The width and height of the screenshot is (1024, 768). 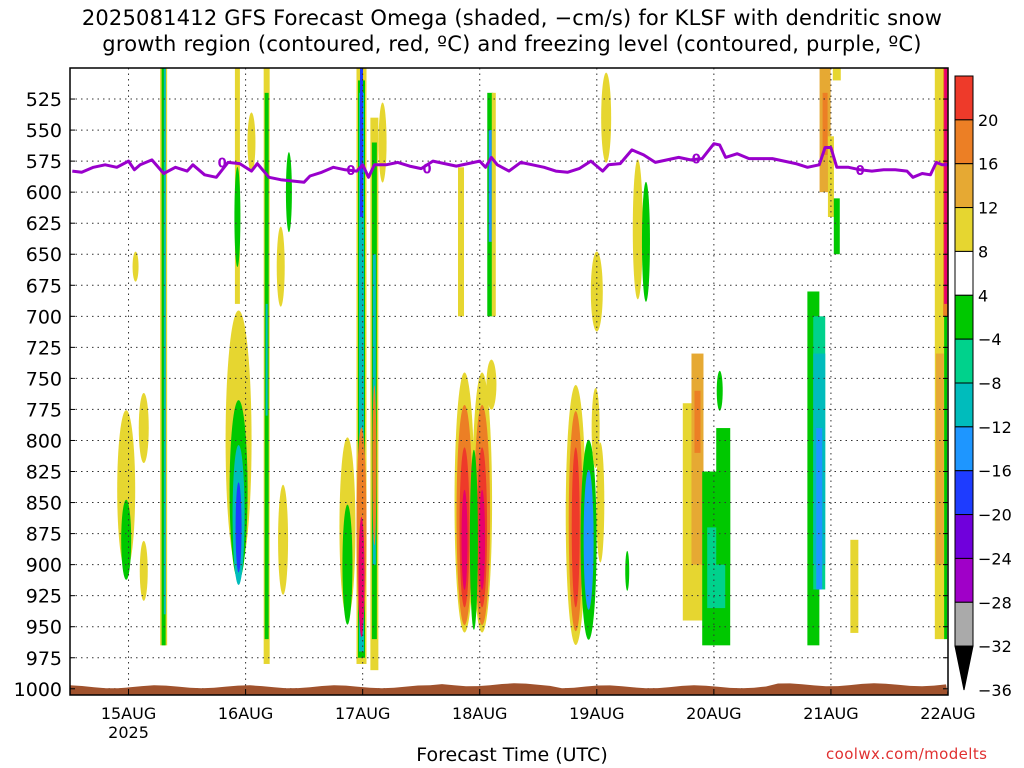 What do you see at coordinates (995, 646) in the screenshot?
I see `colorbar-label: −32` at bounding box center [995, 646].